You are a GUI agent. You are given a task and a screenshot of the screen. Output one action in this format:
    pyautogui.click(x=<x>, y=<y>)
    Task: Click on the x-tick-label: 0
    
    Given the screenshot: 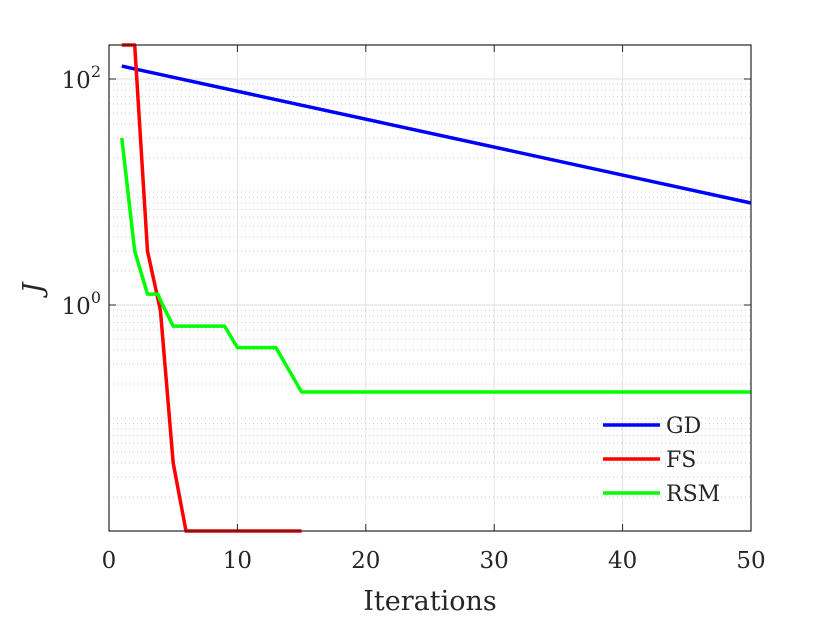 What is the action you would take?
    pyautogui.click(x=109, y=561)
    